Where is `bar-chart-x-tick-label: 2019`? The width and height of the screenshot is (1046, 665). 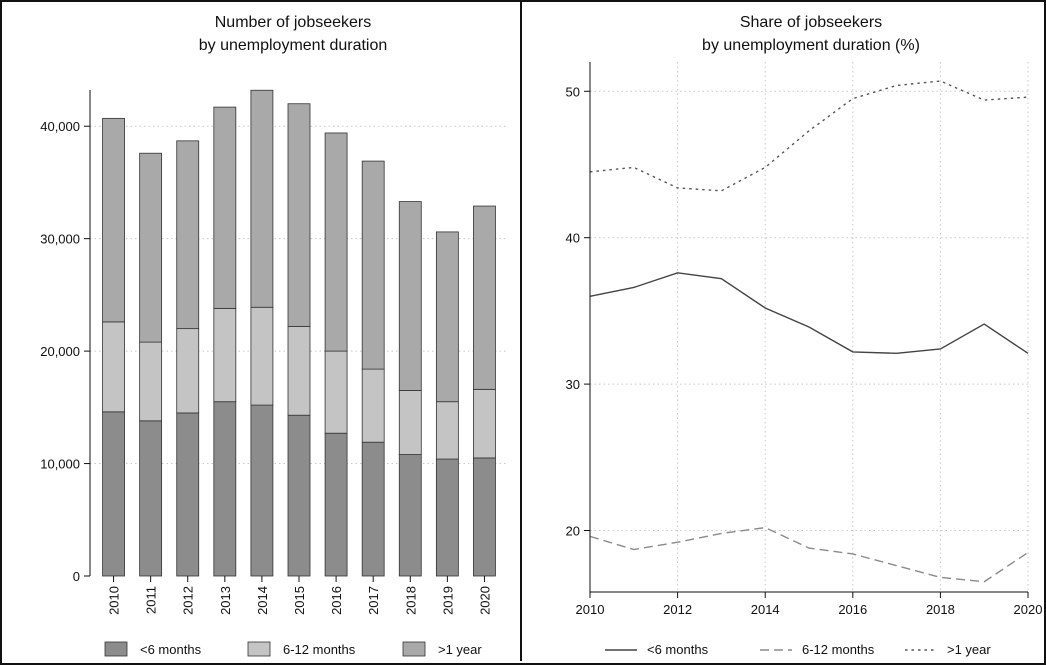
bar-chart-x-tick-label: 2019 is located at coordinates (447, 600).